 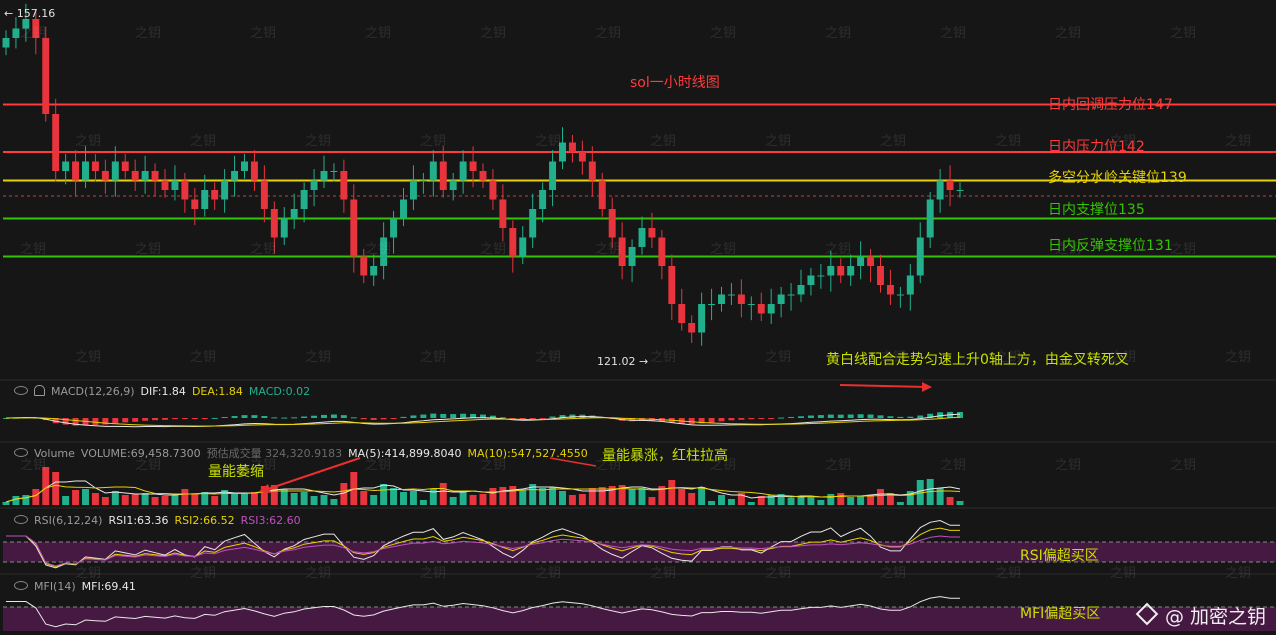 I want to click on macd-header: MACD(12,26,9) DIF:1.84 DEA:1.84 MACD:0.02, so click(x=165, y=391).